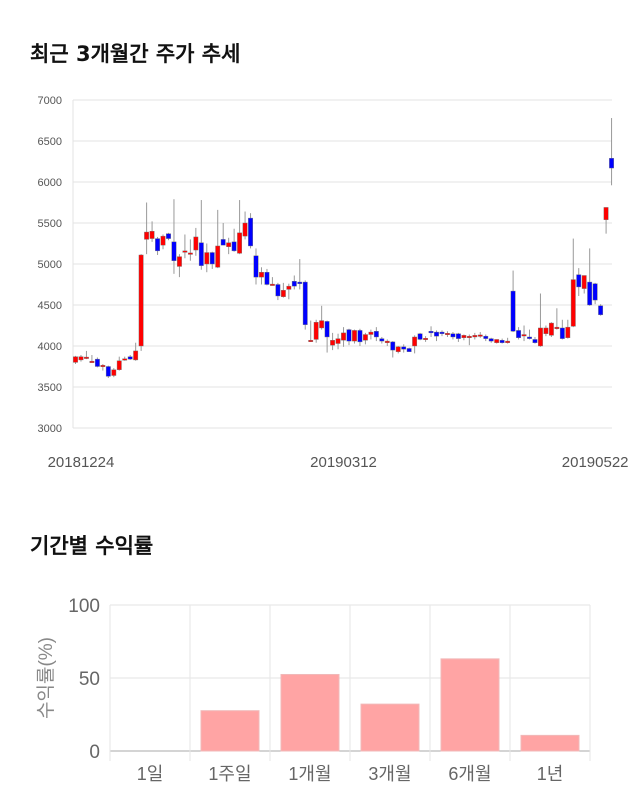  What do you see at coordinates (50, 265) in the screenshot?
I see `y-tick-label: 5000` at bounding box center [50, 265].